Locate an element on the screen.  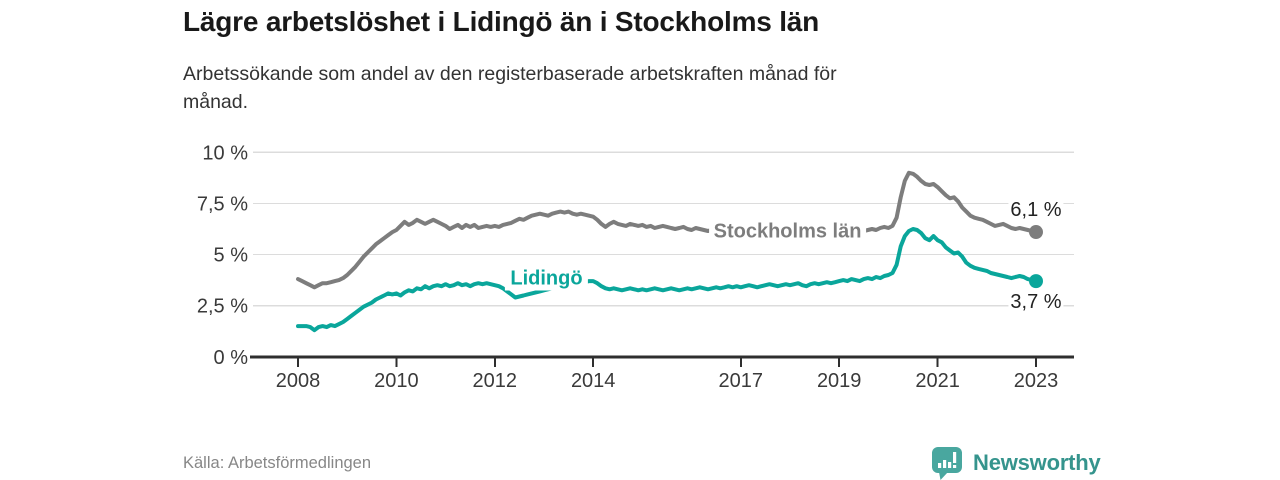
end-value-label: 3,7 % is located at coordinates (1036, 303).